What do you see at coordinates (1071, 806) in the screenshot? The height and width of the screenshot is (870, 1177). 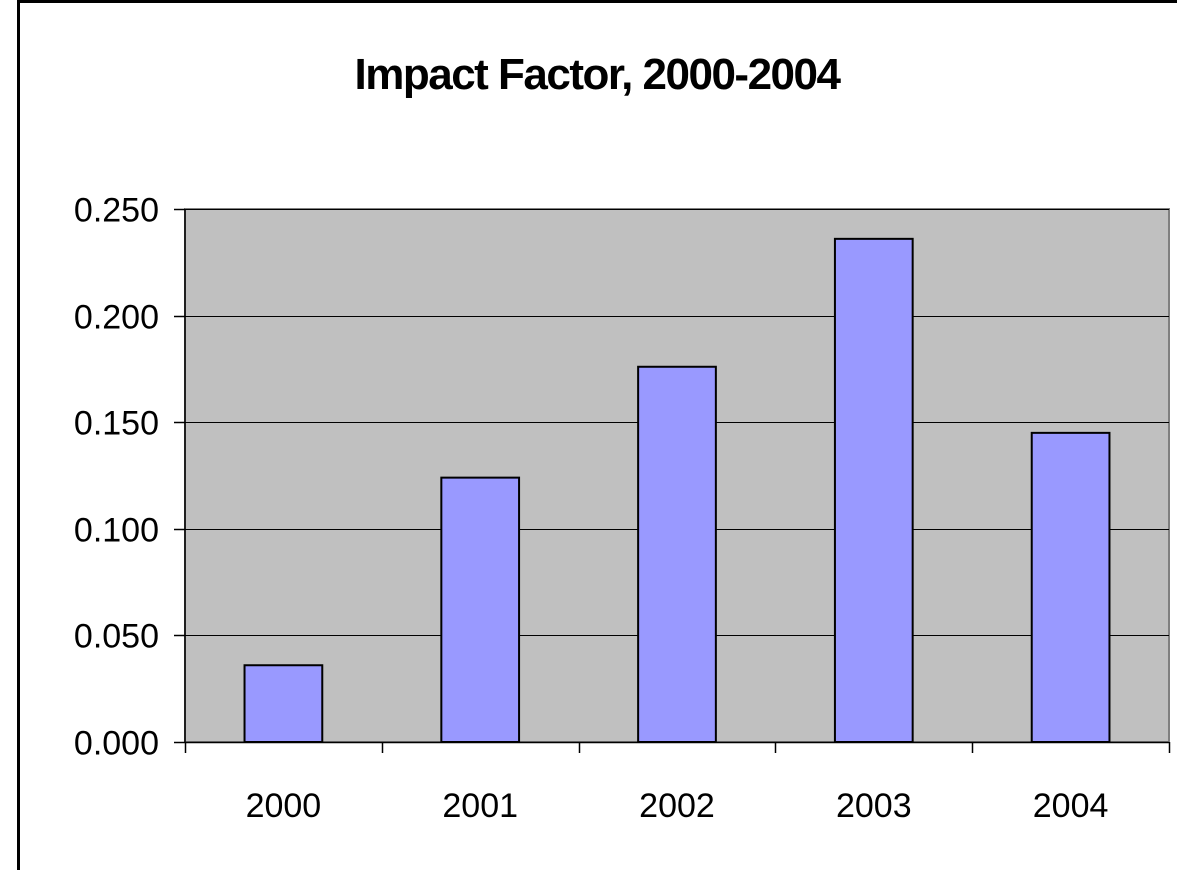 I see `x-tick-label: 2004` at bounding box center [1071, 806].